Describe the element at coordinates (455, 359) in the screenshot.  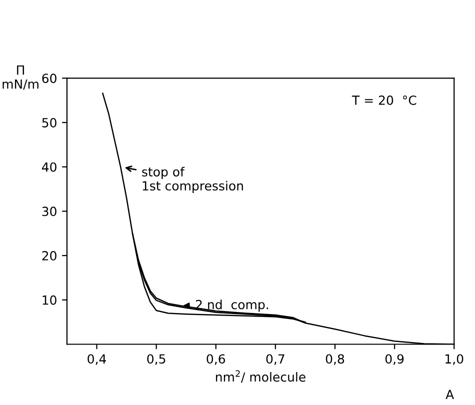
I see `x-tick-label: 1,0` at that location.